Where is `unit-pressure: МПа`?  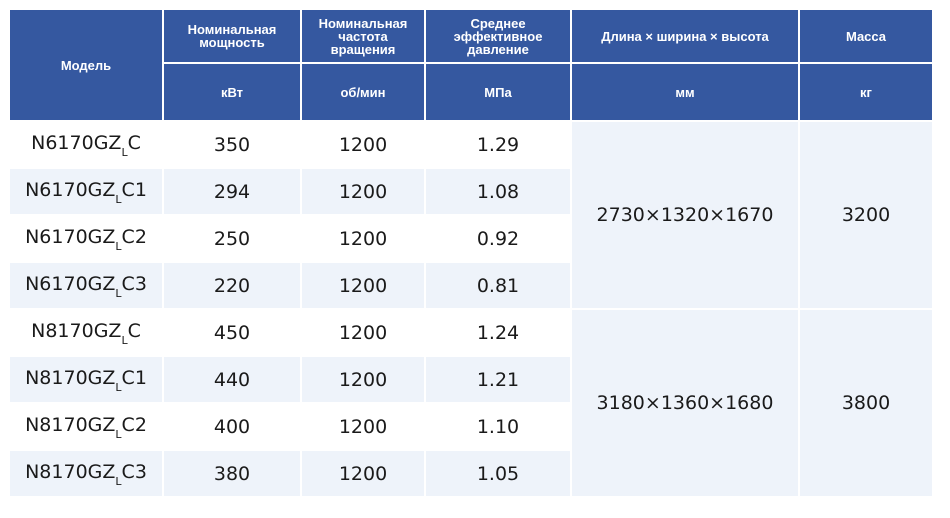
unit-pressure: МПа is located at coordinates (498, 92).